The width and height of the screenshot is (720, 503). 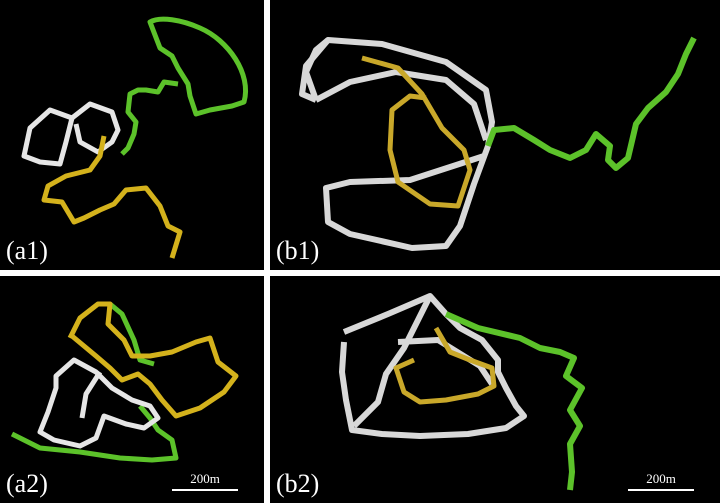 What do you see at coordinates (298, 483) in the screenshot?
I see `panel-label: (b2)` at bounding box center [298, 483].